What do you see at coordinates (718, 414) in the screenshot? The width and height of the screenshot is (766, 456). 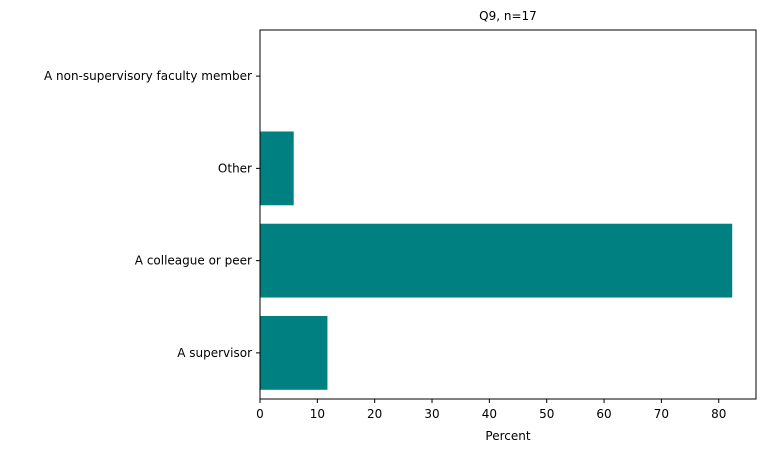 I see `x-tick-label: 80` at bounding box center [718, 414].